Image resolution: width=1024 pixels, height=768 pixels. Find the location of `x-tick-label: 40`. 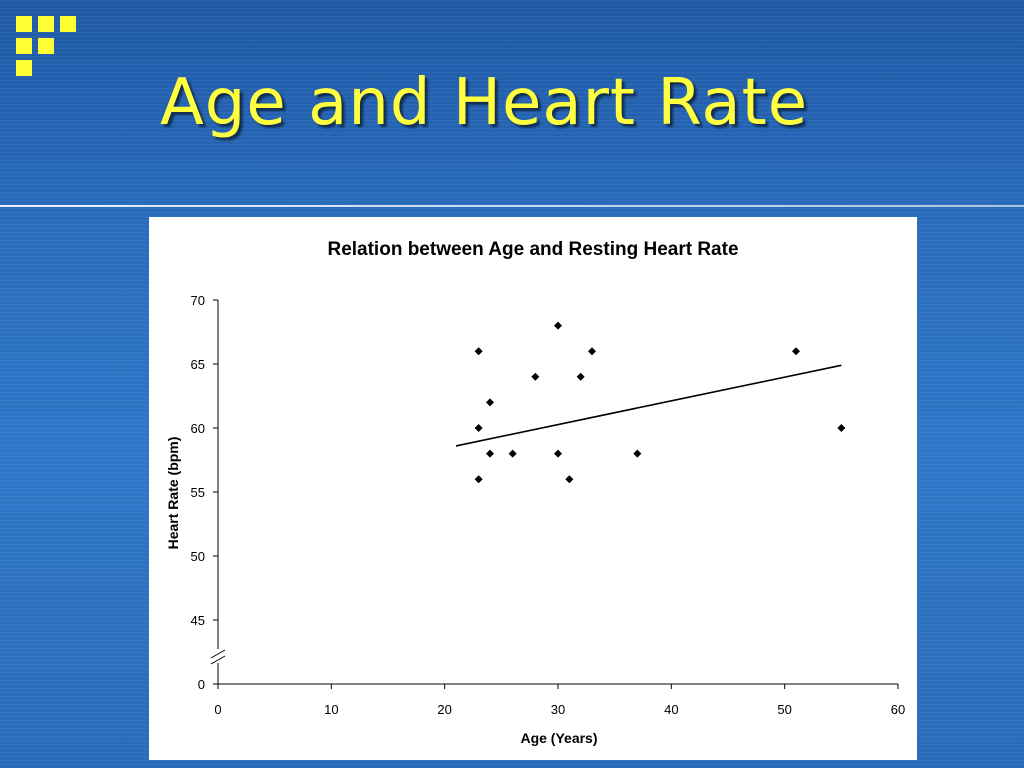

x-tick-label: 40 is located at coordinates (671, 709).